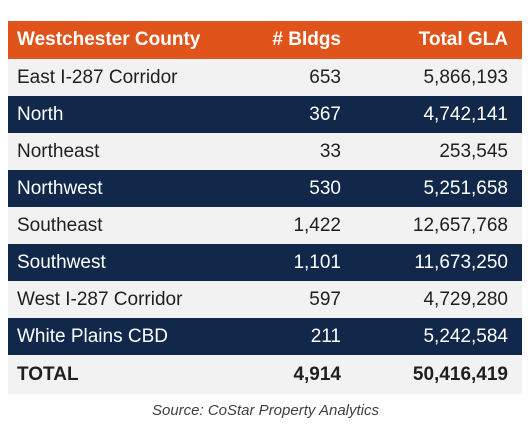 The width and height of the screenshot is (531, 424). I want to click on table-row: Southwest 1,101 11,673,250, so click(265, 262).